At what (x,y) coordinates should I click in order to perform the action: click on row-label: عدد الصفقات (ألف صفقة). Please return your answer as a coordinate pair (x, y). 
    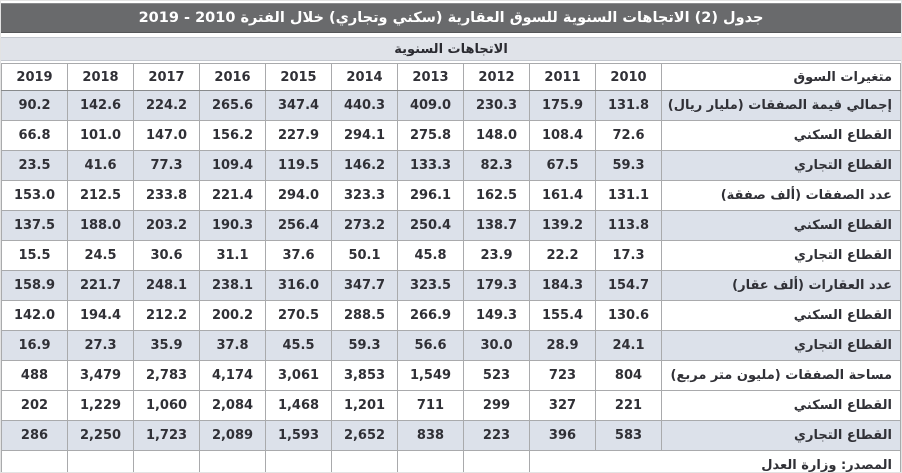
    Looking at the image, I should click on (781, 195).